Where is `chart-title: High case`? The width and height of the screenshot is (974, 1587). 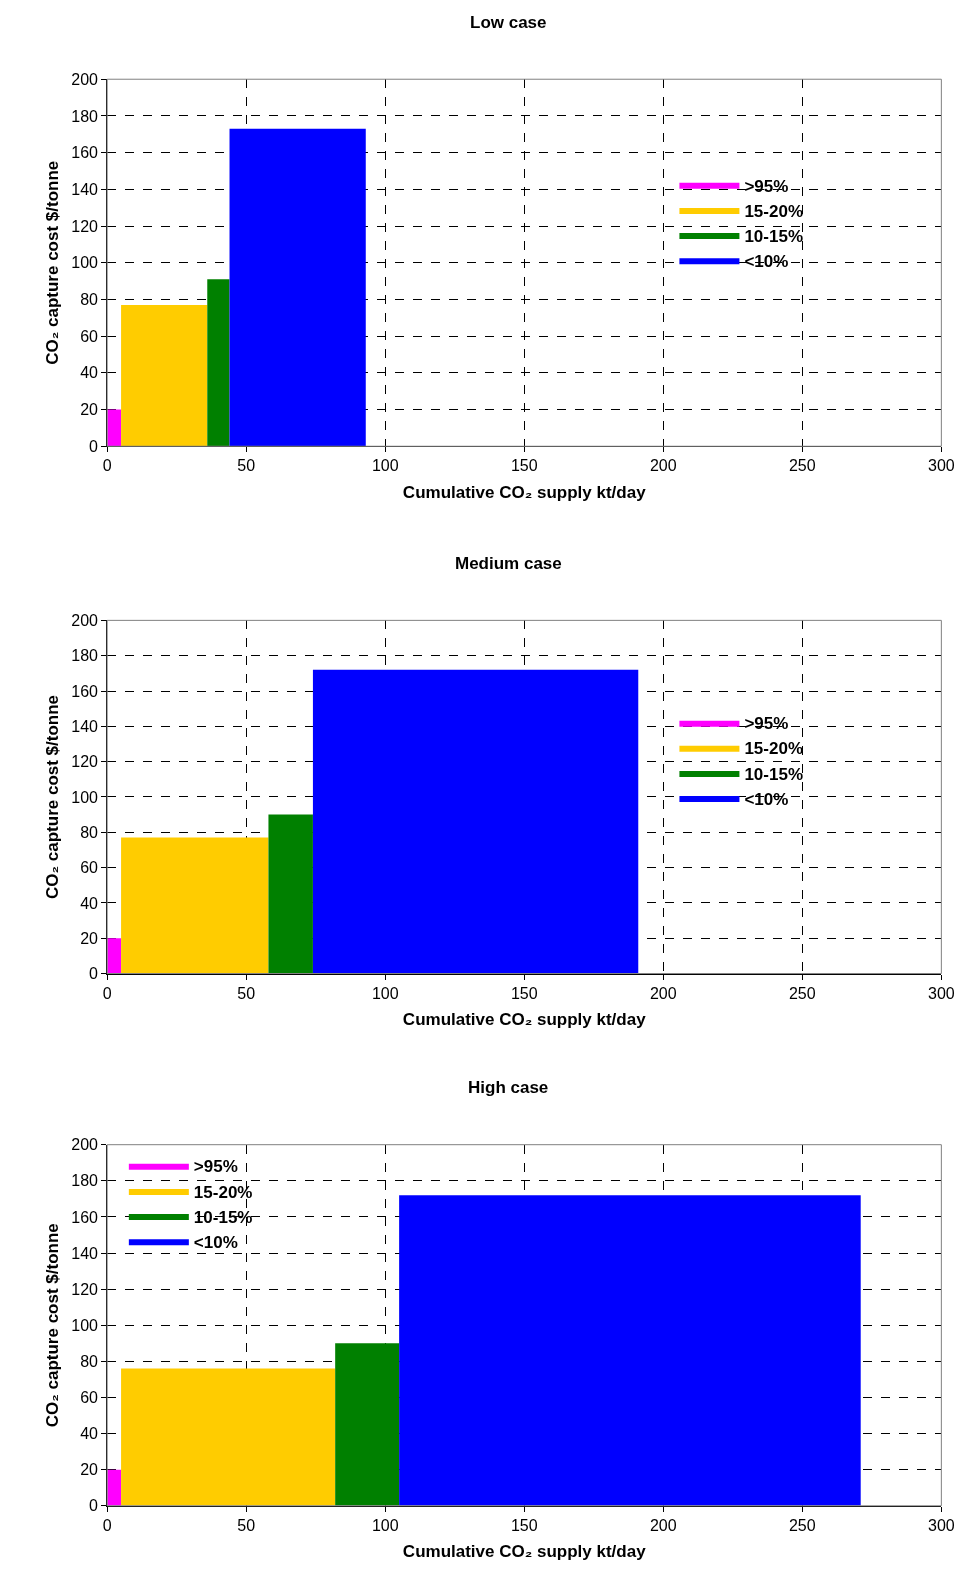
chart-title: High case is located at coordinates (508, 1087).